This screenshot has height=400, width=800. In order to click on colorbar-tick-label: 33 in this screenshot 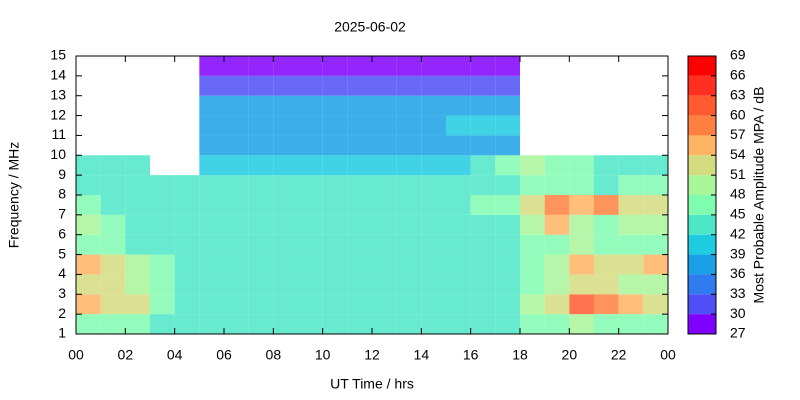, I will do `click(738, 293)`.